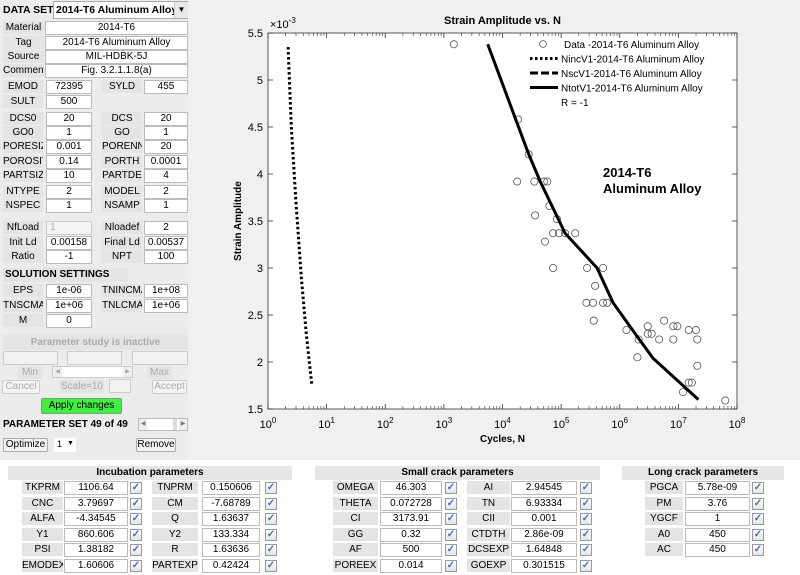 This screenshot has height=575, width=800. I want to click on apply-changes-button: Apply changes, so click(81, 406).